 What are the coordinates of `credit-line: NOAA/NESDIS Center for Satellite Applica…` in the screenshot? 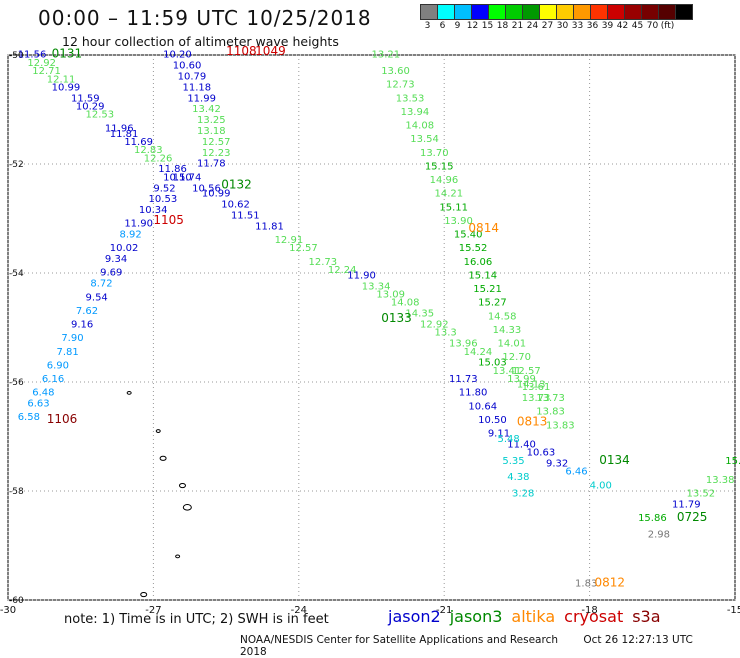 It's located at (490, 646).